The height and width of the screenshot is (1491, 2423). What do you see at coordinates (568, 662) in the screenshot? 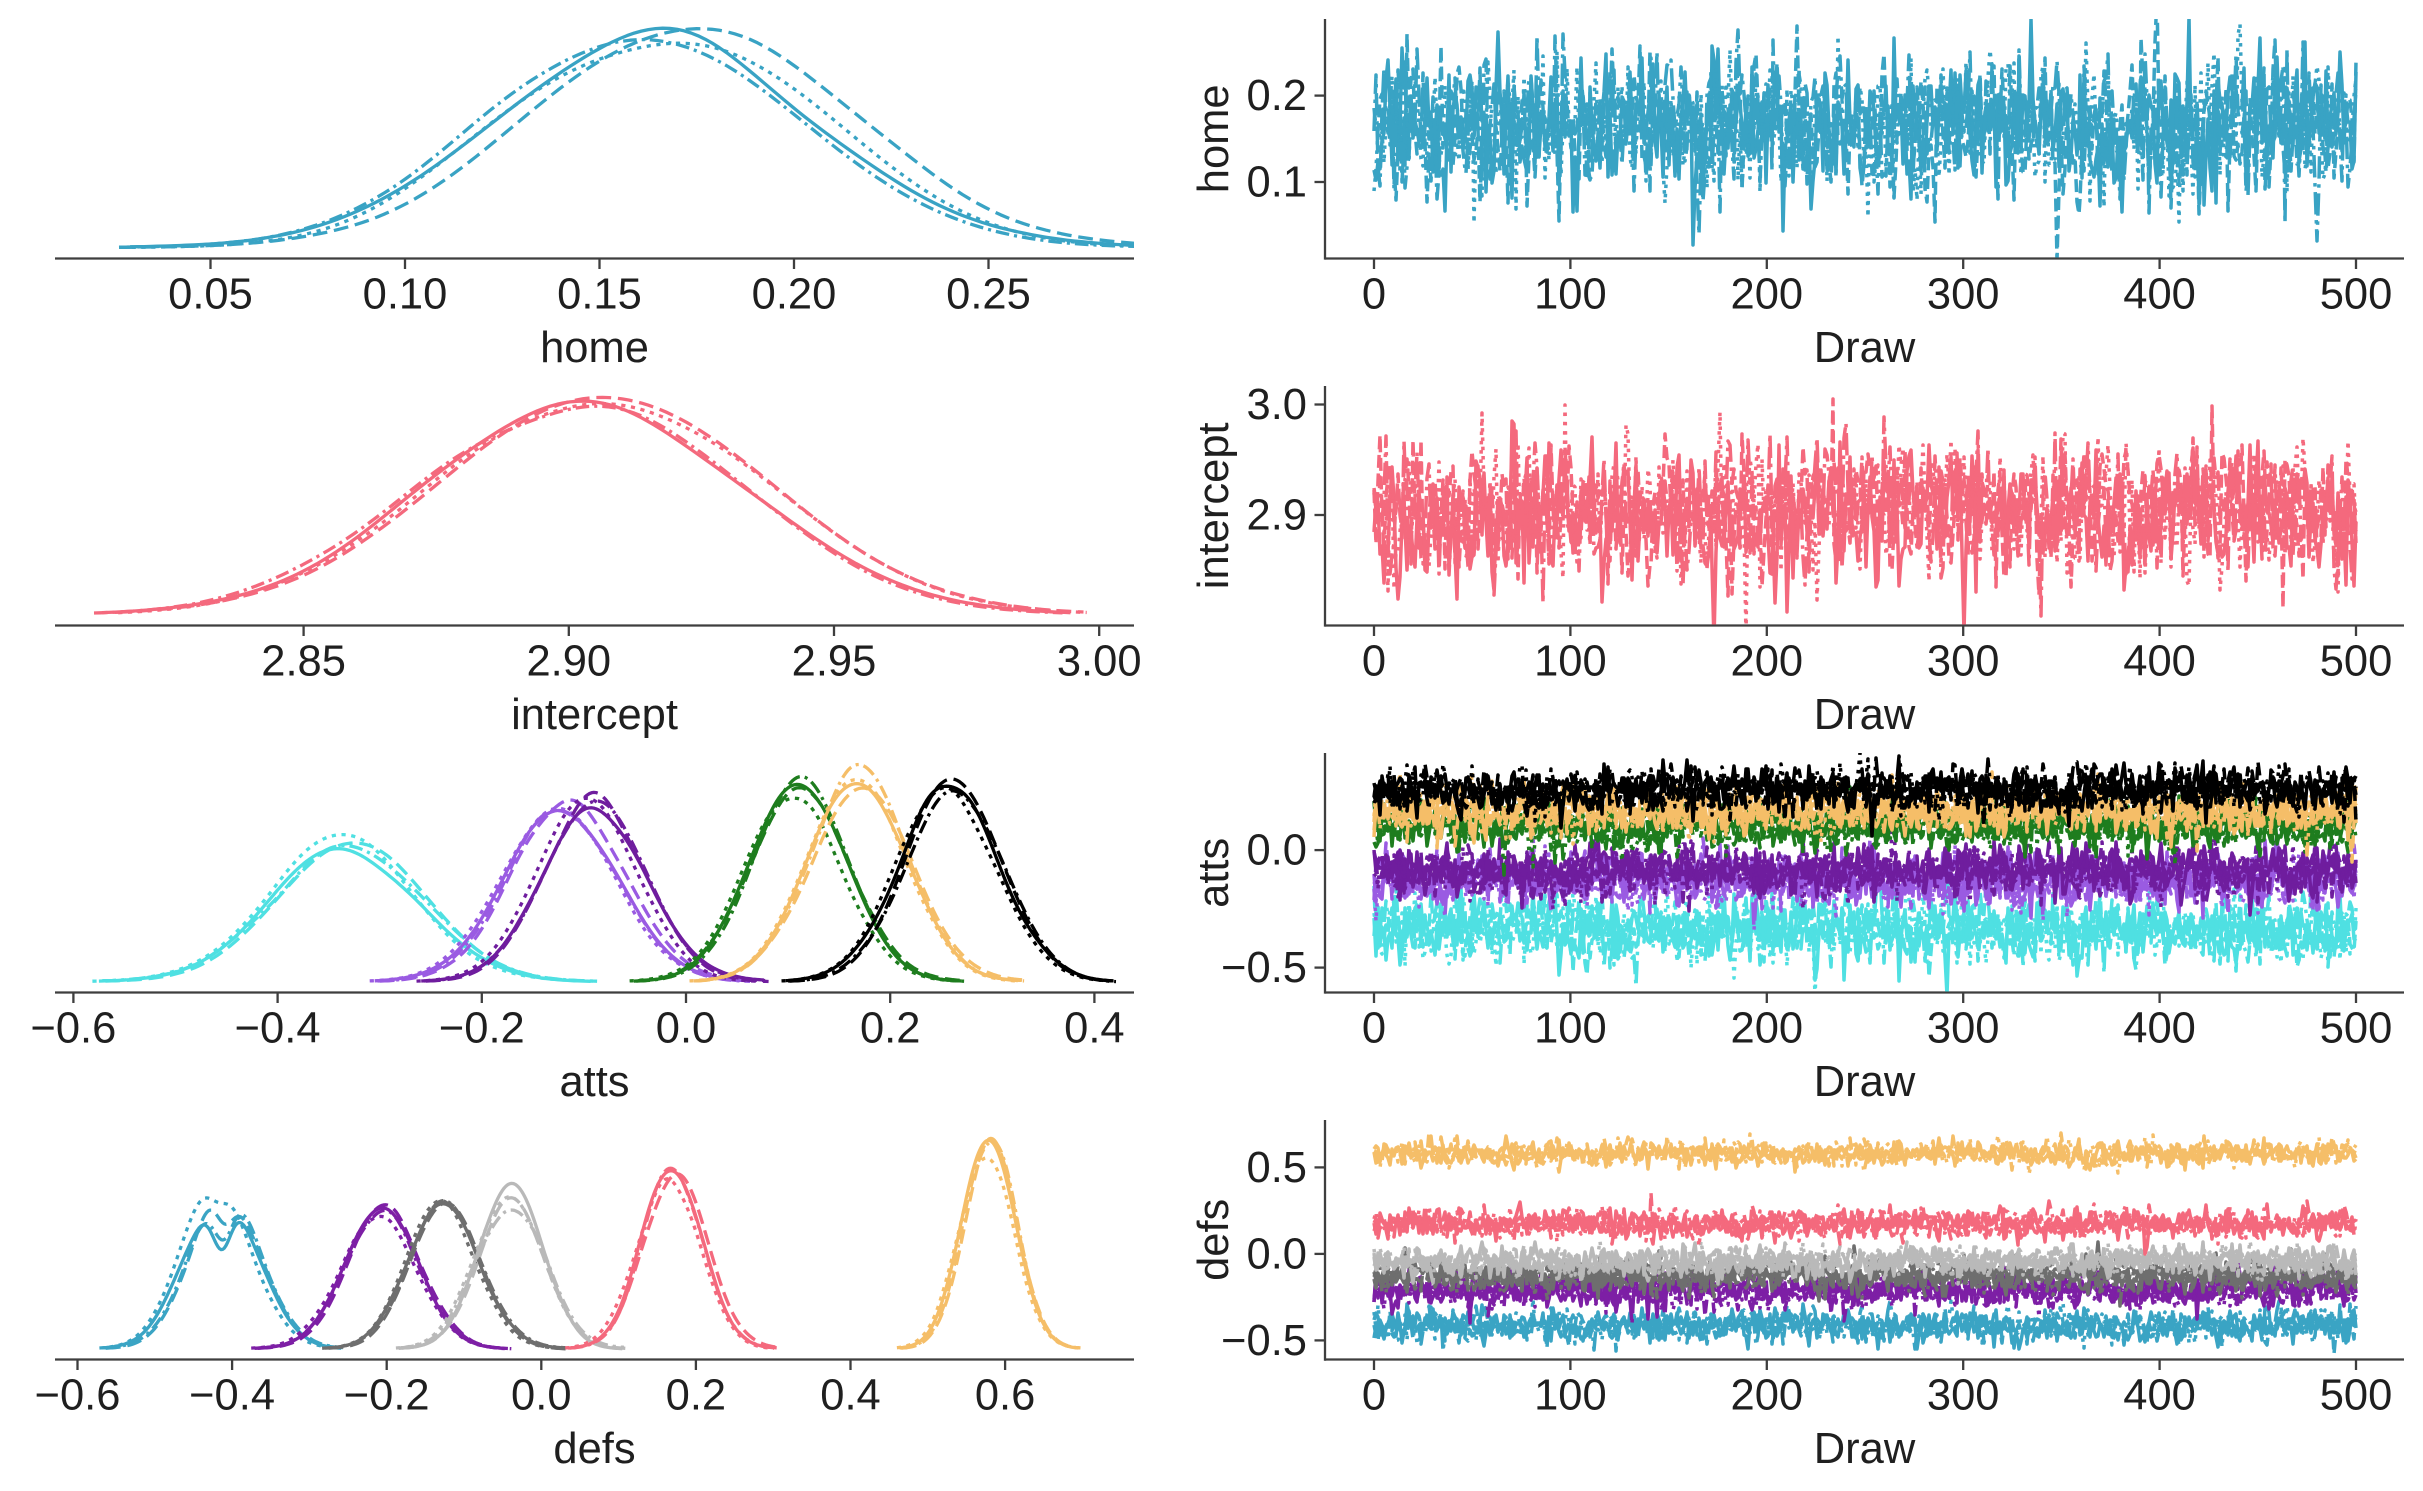
I see `svg-text: 2.90` at bounding box center [568, 662].